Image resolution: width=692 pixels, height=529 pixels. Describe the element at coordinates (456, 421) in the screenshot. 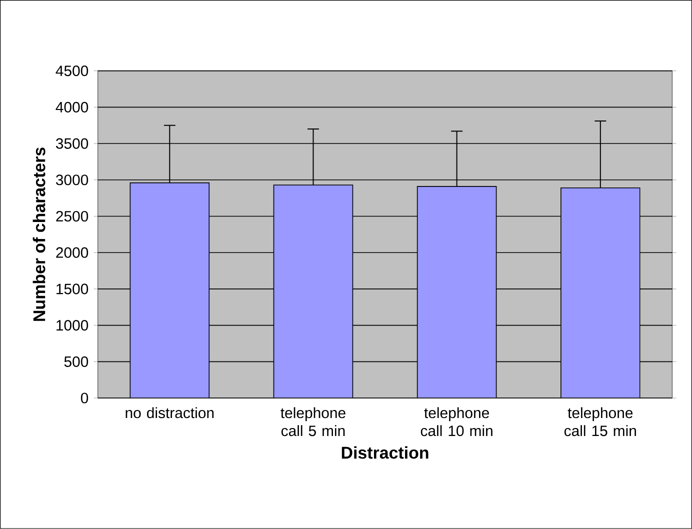

I see `x-tick-label: telephone call 10 min` at that location.